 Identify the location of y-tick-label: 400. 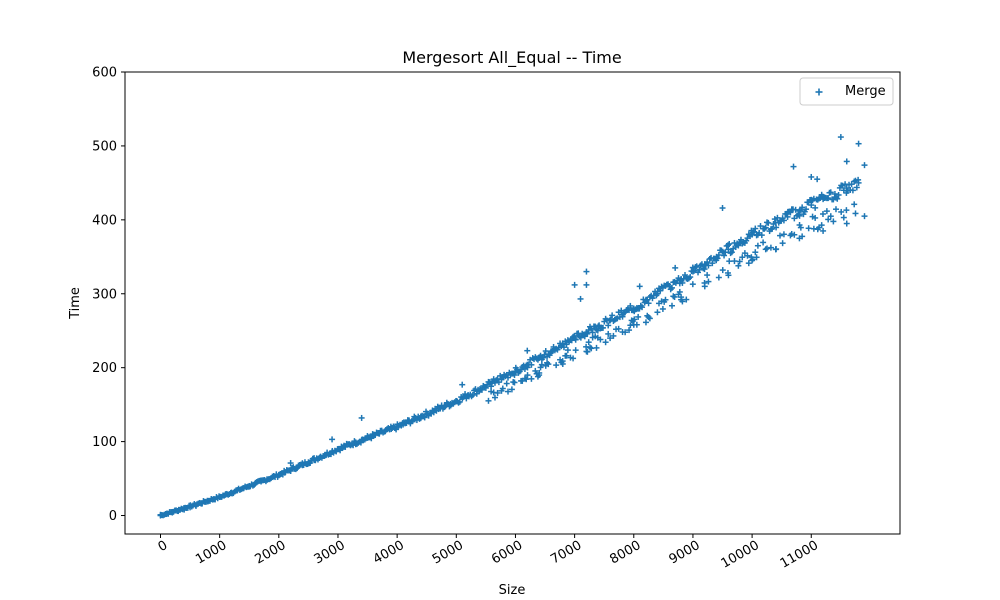
(104, 220).